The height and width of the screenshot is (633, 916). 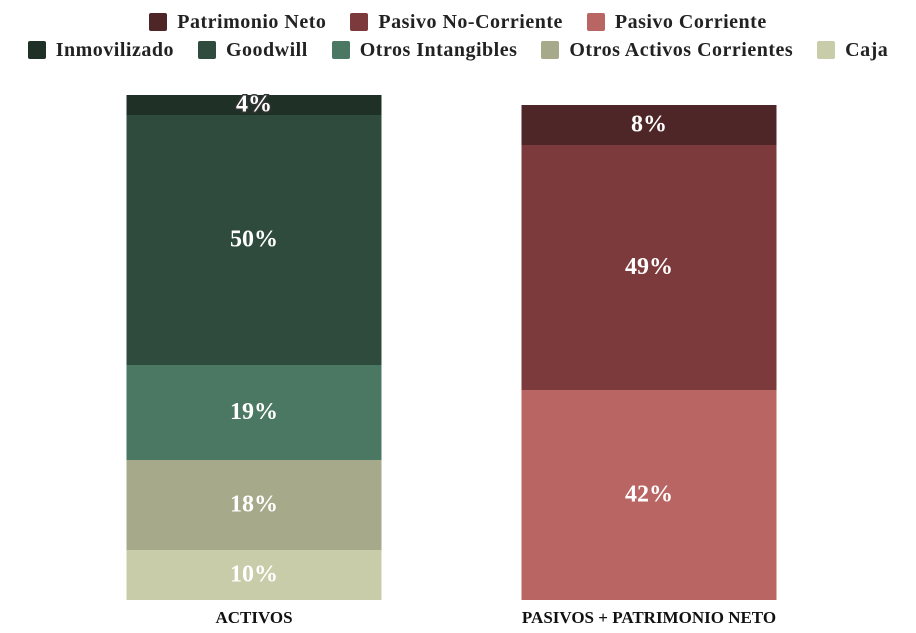 I want to click on value-label: 42%, so click(x=649, y=495).